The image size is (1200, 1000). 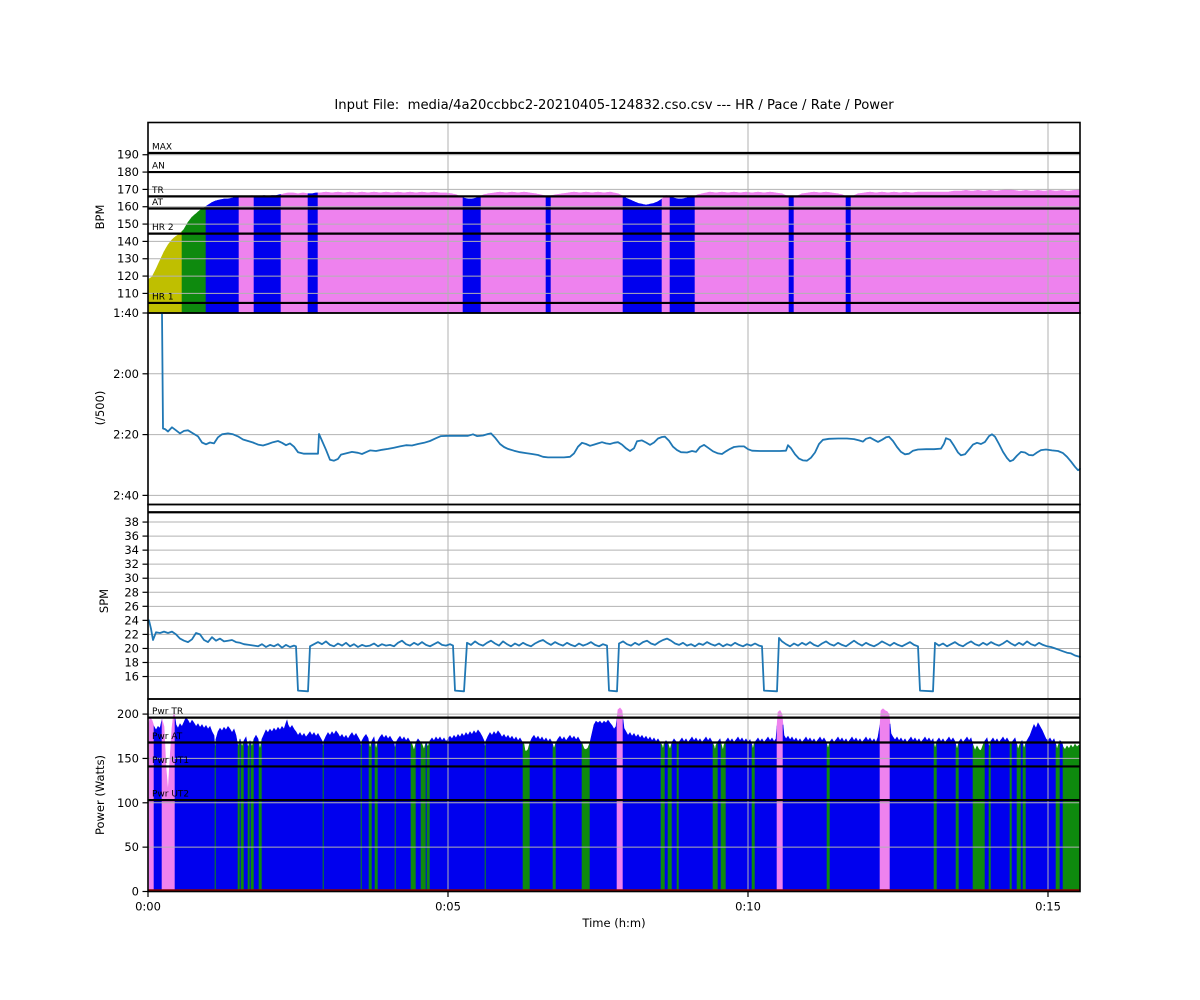 What do you see at coordinates (131, 634) in the screenshot?
I see `spm-ytick-label: 22` at bounding box center [131, 634].